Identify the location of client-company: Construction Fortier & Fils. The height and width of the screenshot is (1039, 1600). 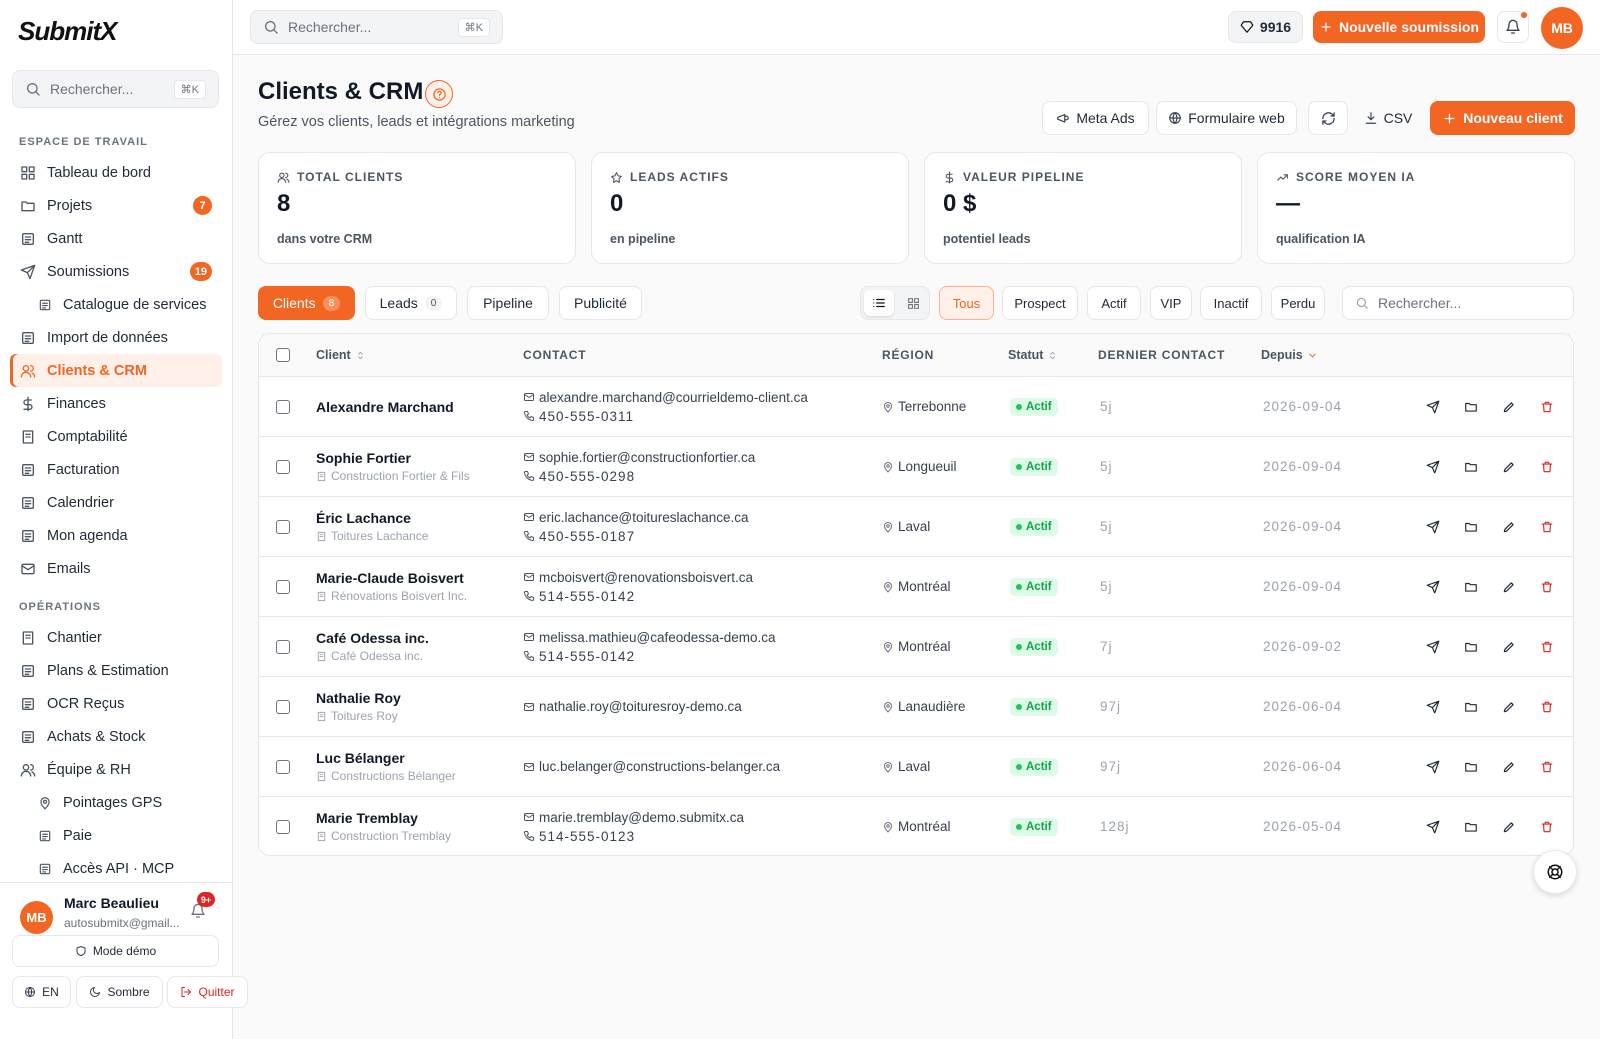
(393, 476).